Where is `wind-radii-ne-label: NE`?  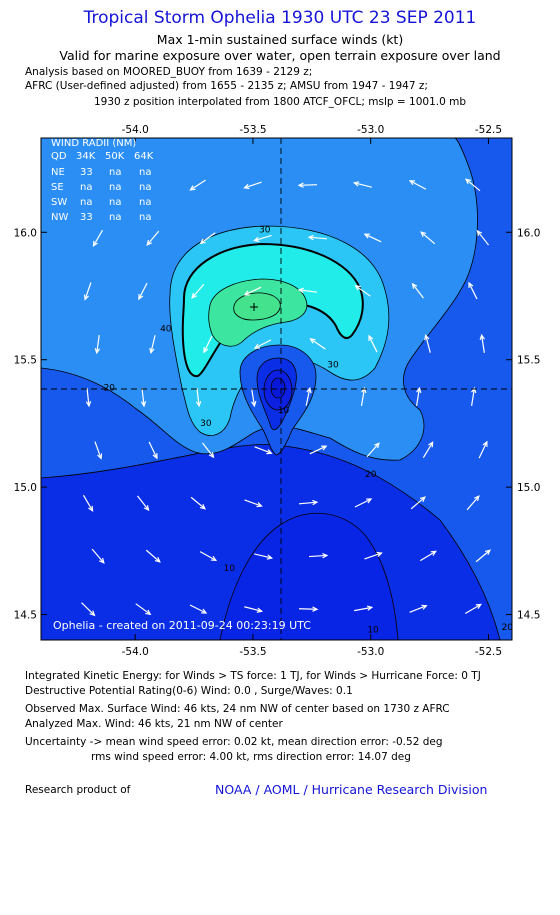
wind-radii-ne-label: NE is located at coordinates (58, 172).